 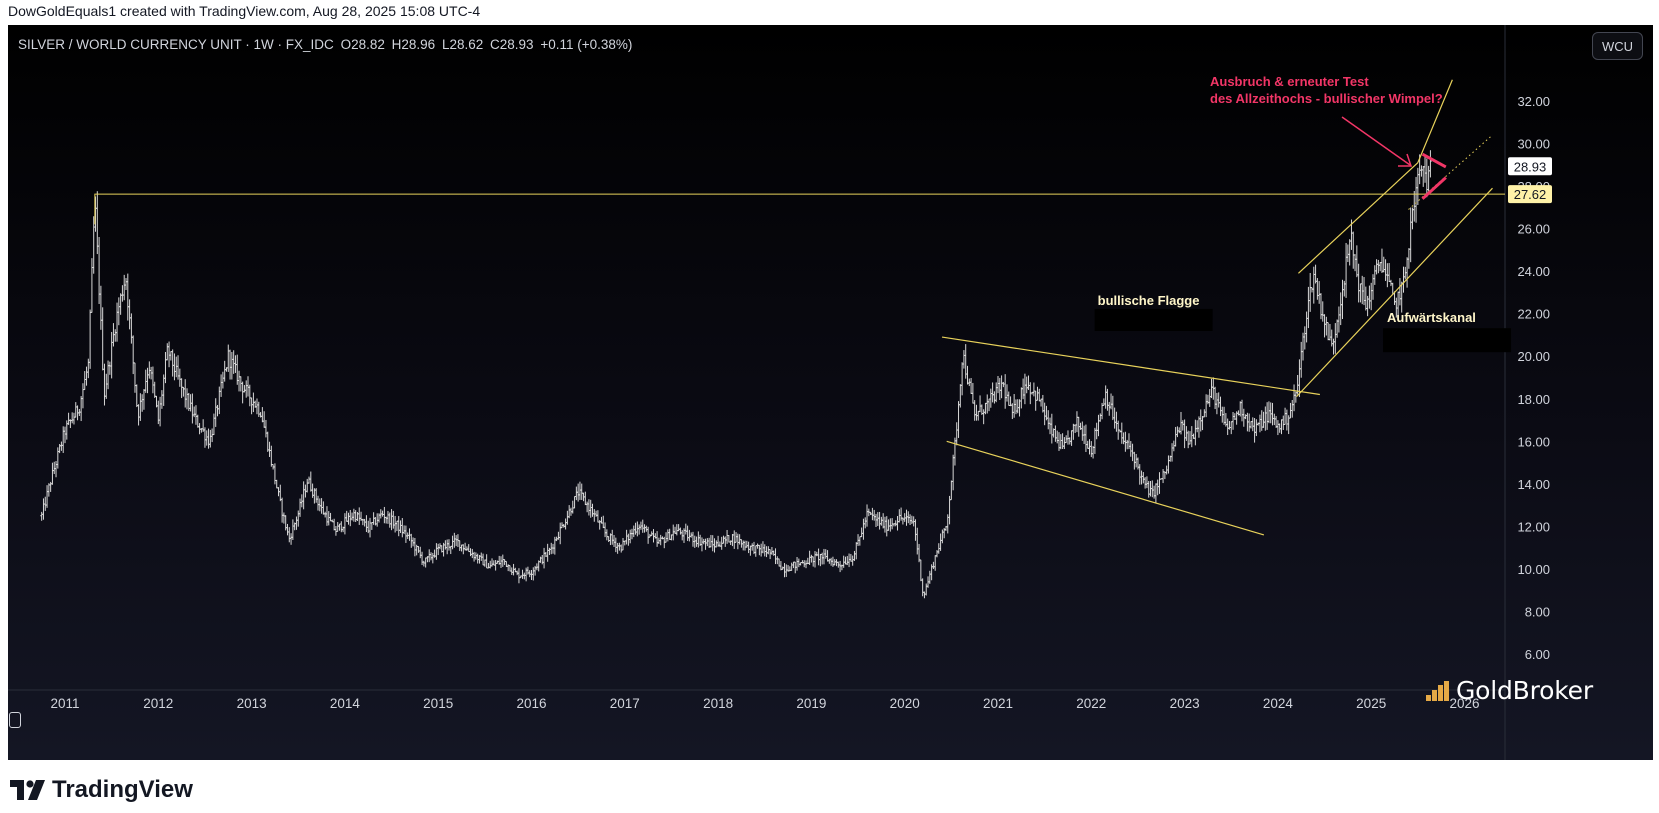 What do you see at coordinates (718, 703) in the screenshot?
I see `x-tick-label: 2018` at bounding box center [718, 703].